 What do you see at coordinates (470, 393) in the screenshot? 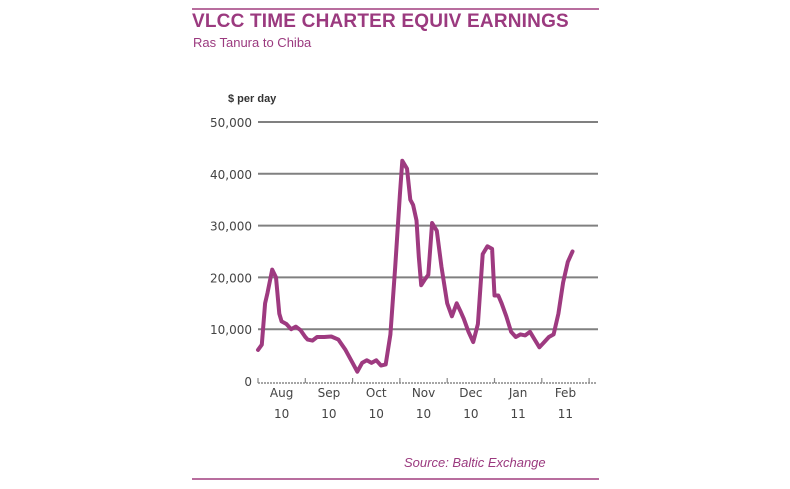
I see `x-tick-month: Dec` at bounding box center [470, 393].